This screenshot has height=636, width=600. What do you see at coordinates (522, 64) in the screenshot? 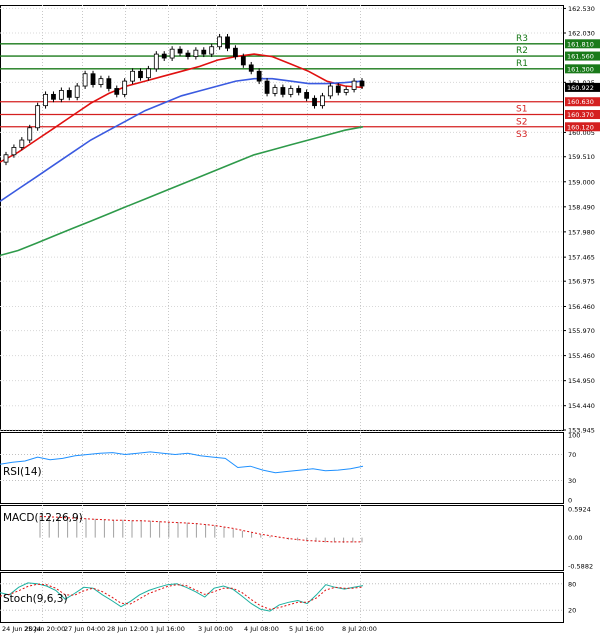
I see `pivot-label-r1: R1` at bounding box center [522, 64].